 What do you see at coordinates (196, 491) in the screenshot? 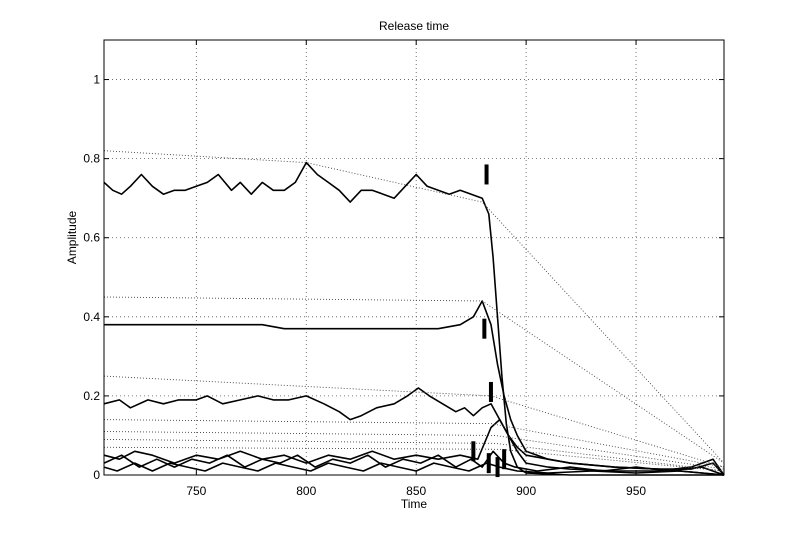
I see `x-tick-label: 750` at bounding box center [196, 491].